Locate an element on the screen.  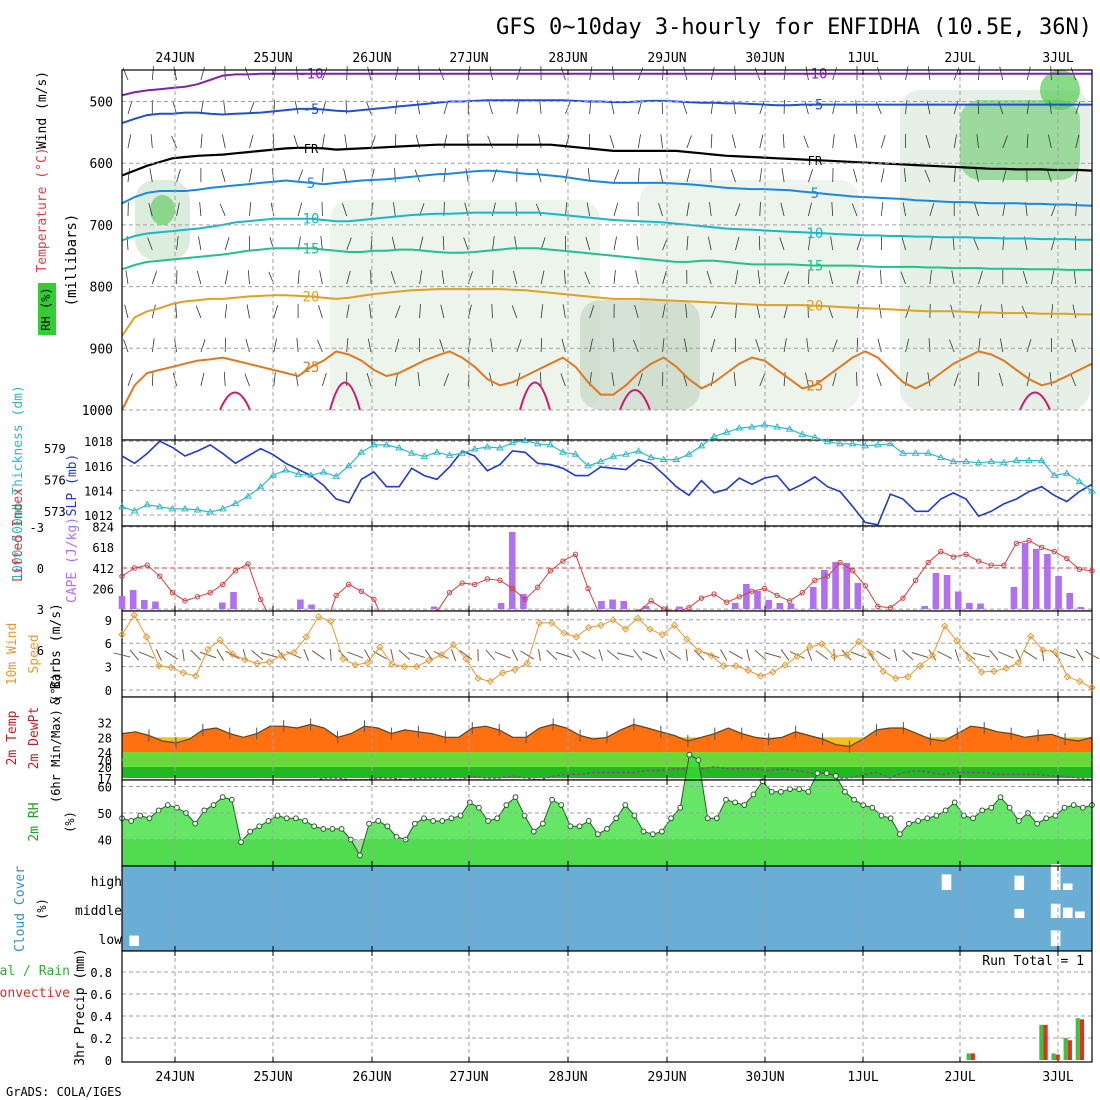
lifted-tick: 0 is located at coordinates (40, 569).